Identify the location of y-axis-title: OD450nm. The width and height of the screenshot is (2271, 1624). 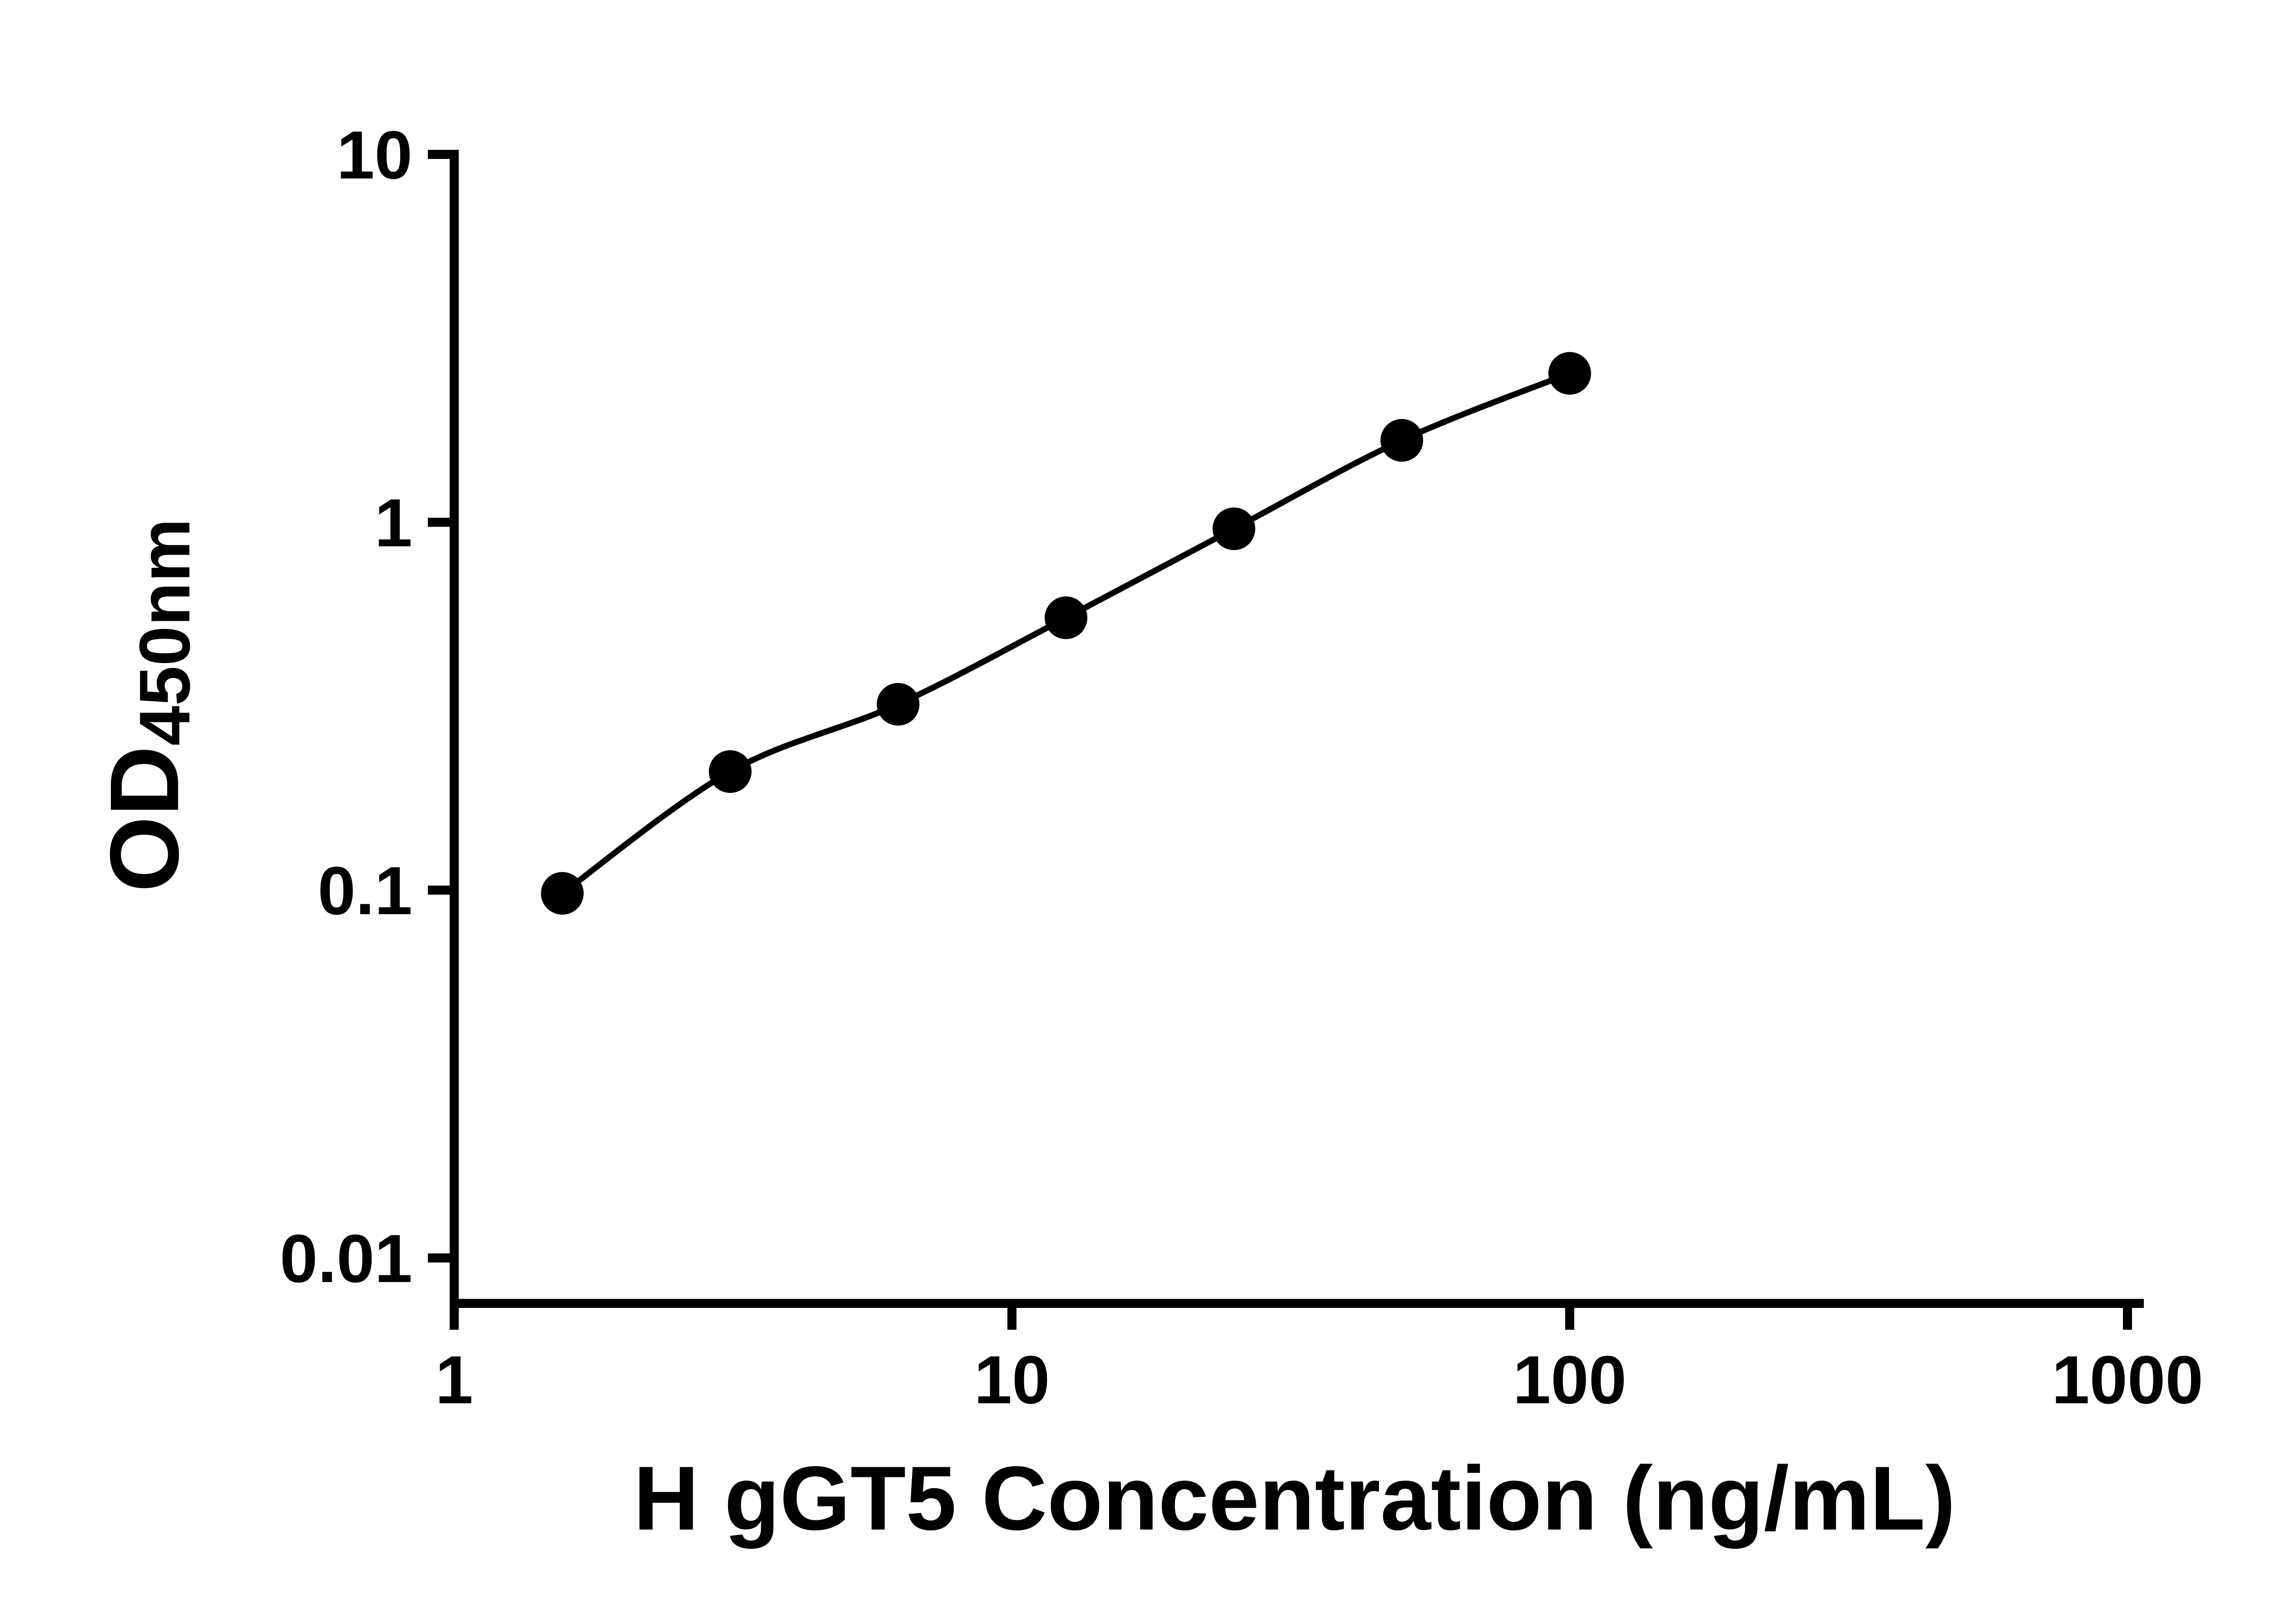
(146, 705).